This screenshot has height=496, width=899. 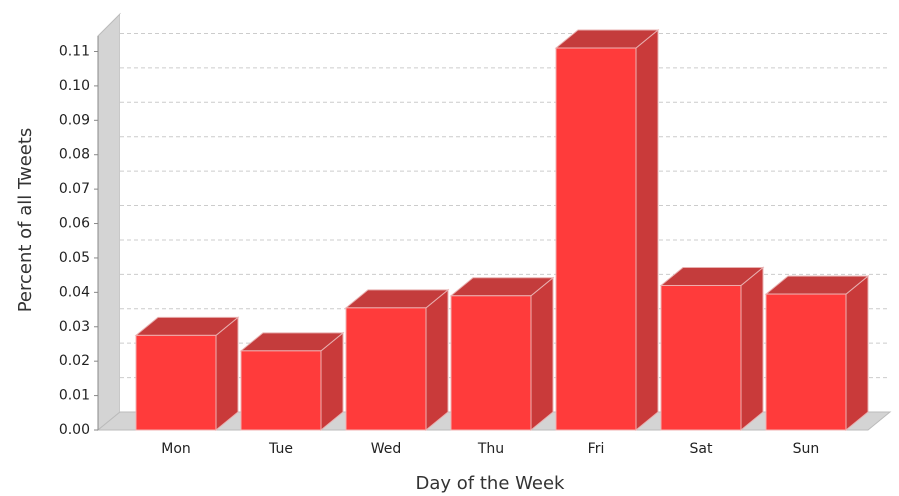 I want to click on x-tick-label: Sat, so click(x=701, y=449).